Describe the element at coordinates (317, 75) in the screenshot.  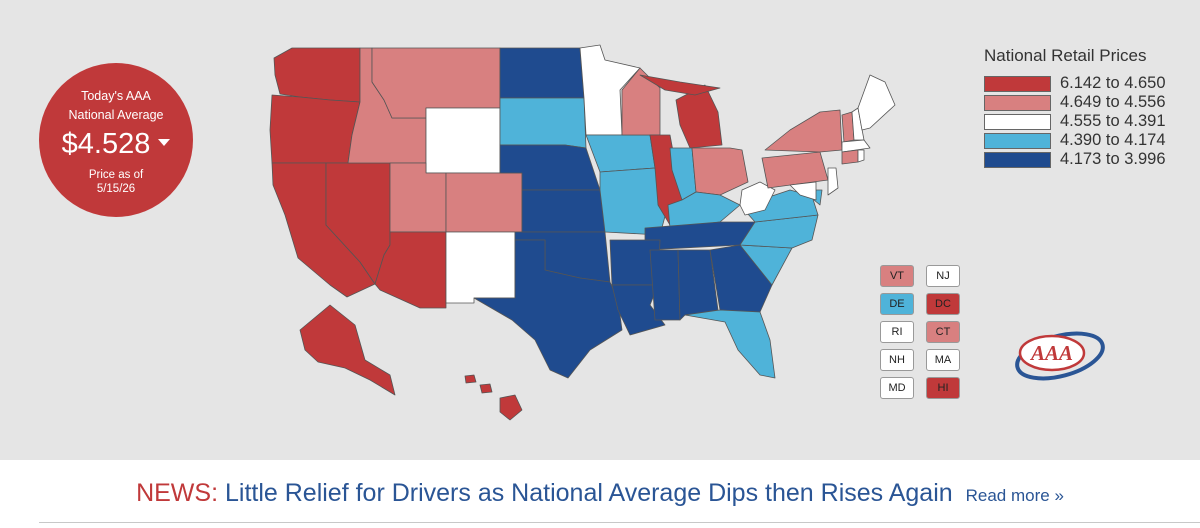
I see `state-wa` at that location.